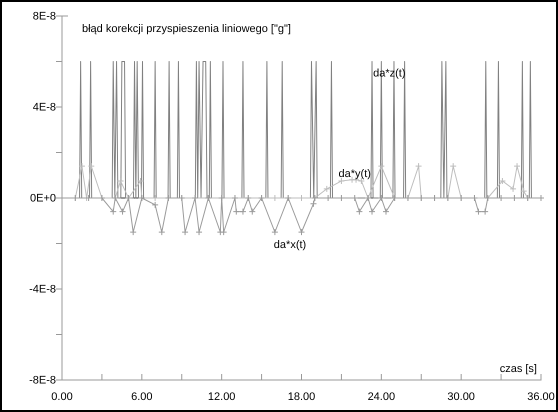  Describe the element at coordinates (382, 396) in the screenshot. I see `x-tick-label: 24.00` at that location.